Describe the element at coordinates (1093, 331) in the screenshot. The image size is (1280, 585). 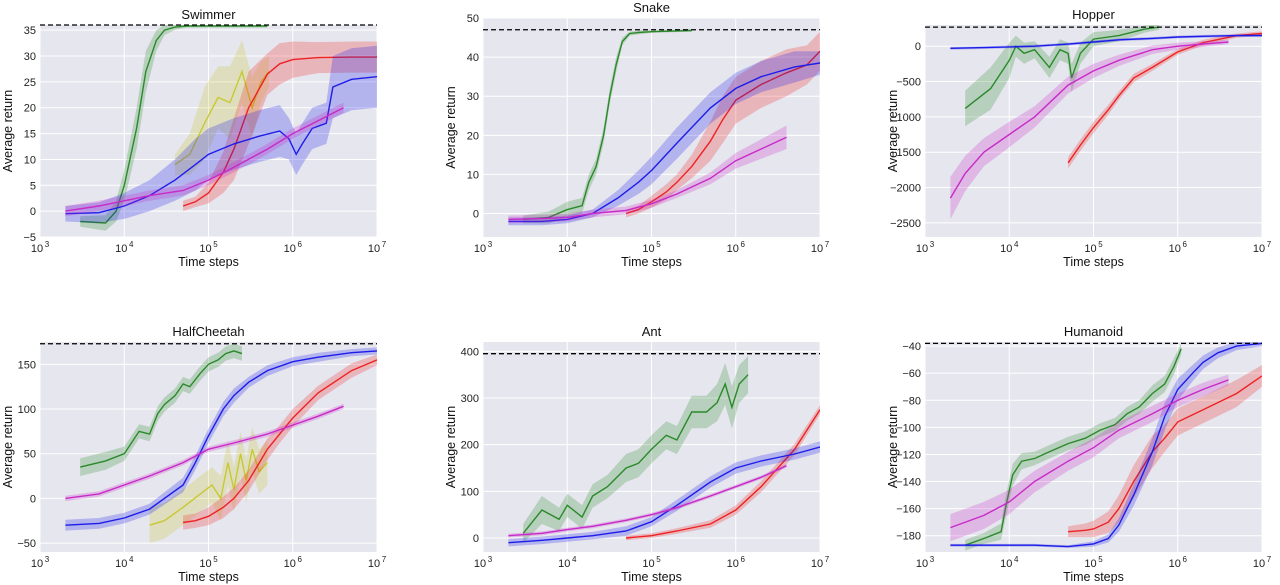
I see `panel-title: Humanoid` at that location.